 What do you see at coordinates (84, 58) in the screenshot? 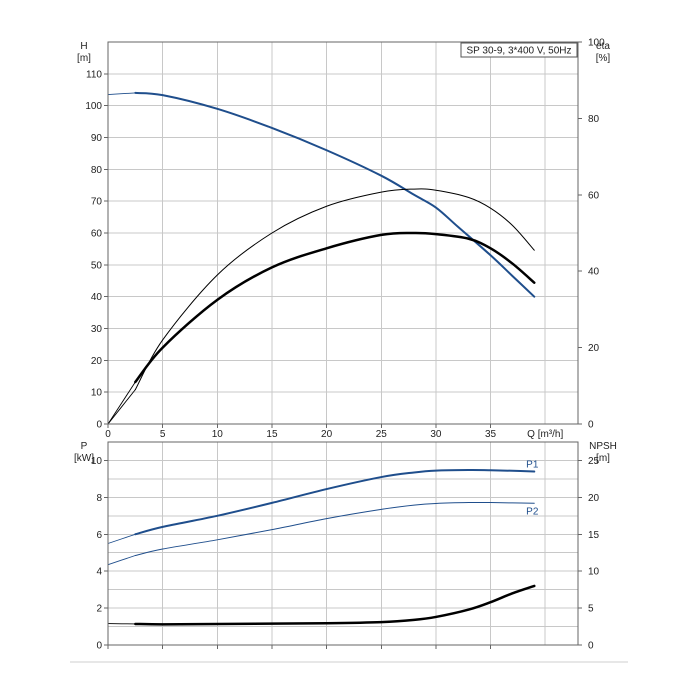
I see `left-axis-unit: [m]` at bounding box center [84, 58].